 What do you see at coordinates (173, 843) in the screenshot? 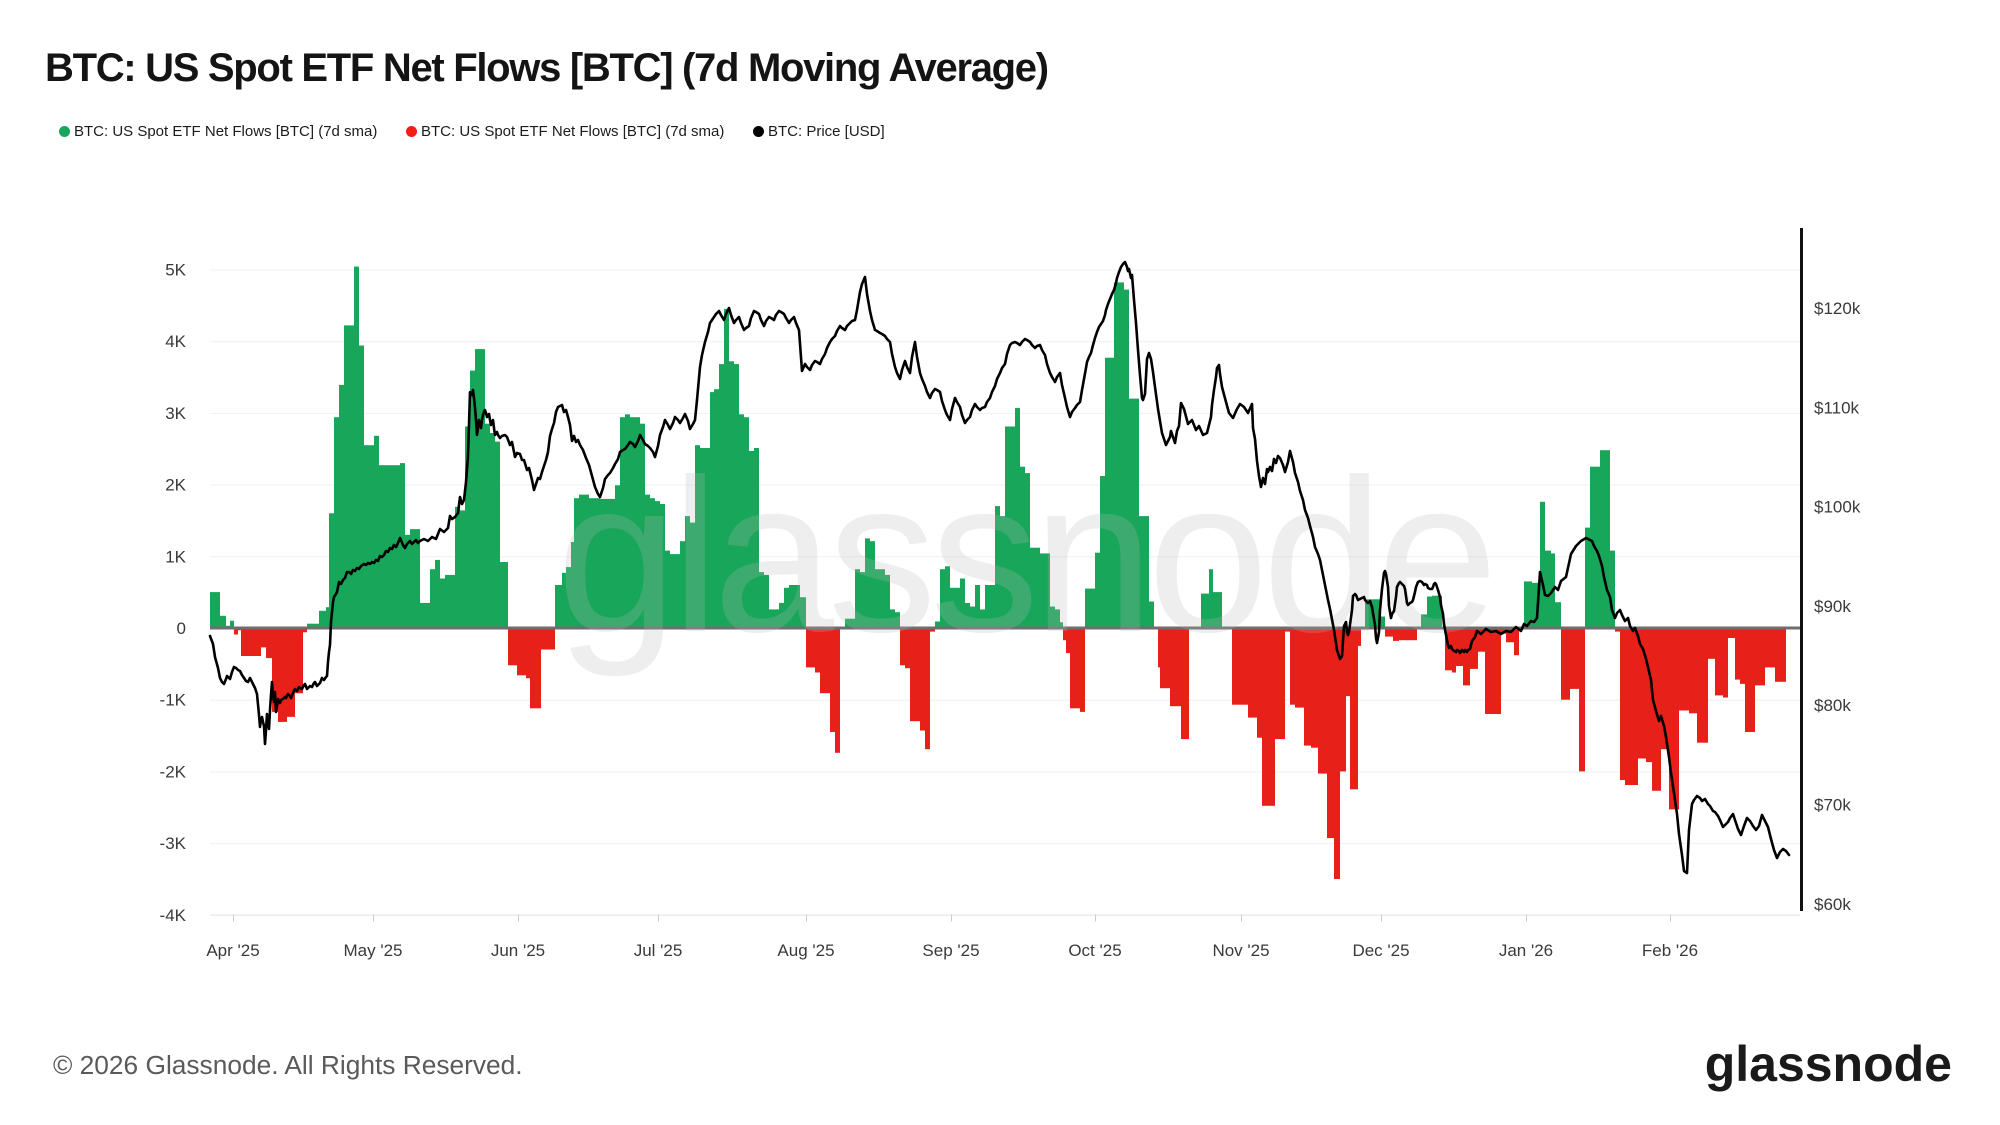
I see `svg-text: -3K` at bounding box center [173, 843].